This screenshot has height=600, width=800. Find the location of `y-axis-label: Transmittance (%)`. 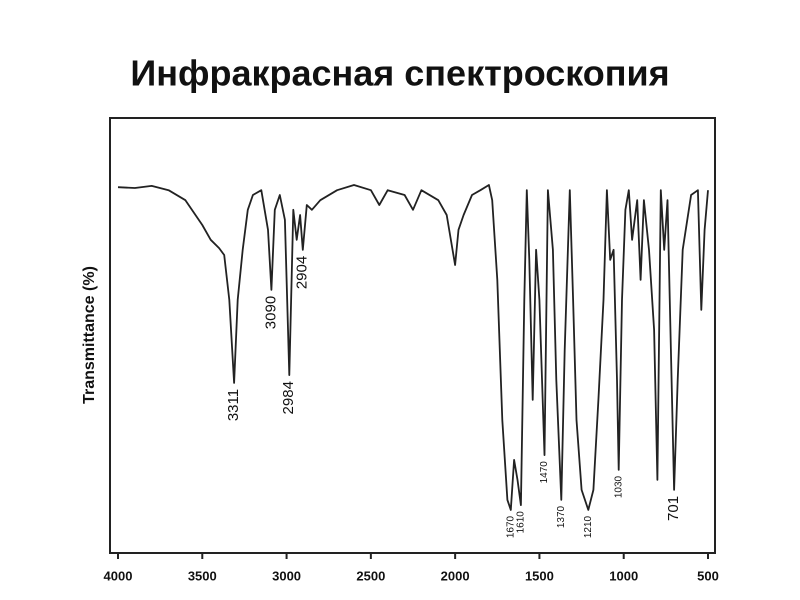

y-axis-label: Transmittance (%) is located at coordinates (89, 335).